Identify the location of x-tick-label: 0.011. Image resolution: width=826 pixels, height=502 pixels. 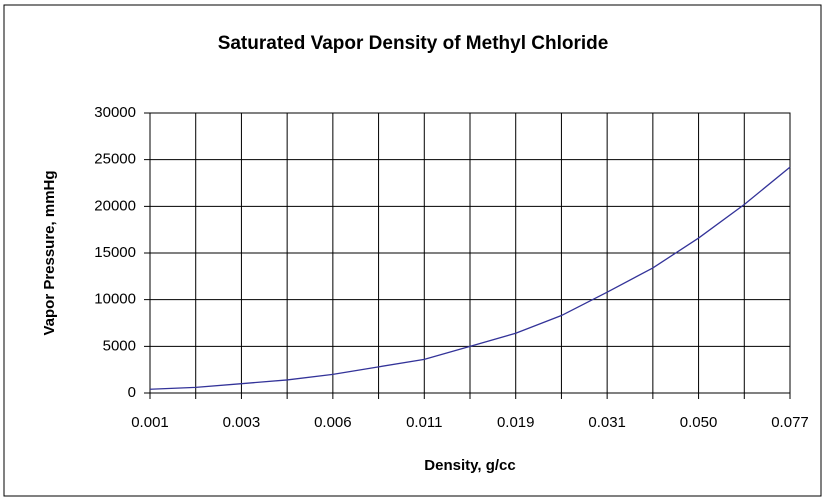
(424, 422).